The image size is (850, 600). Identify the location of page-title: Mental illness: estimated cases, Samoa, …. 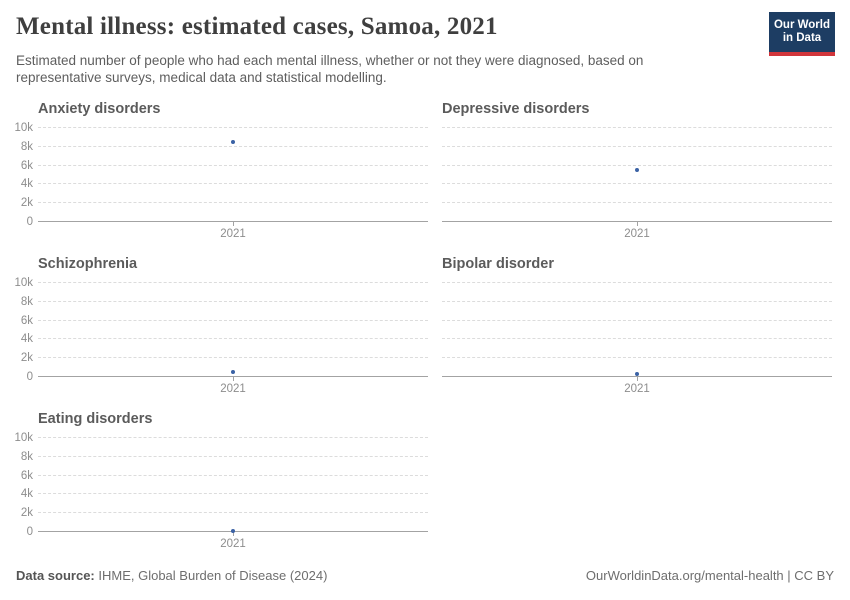
(257, 26).